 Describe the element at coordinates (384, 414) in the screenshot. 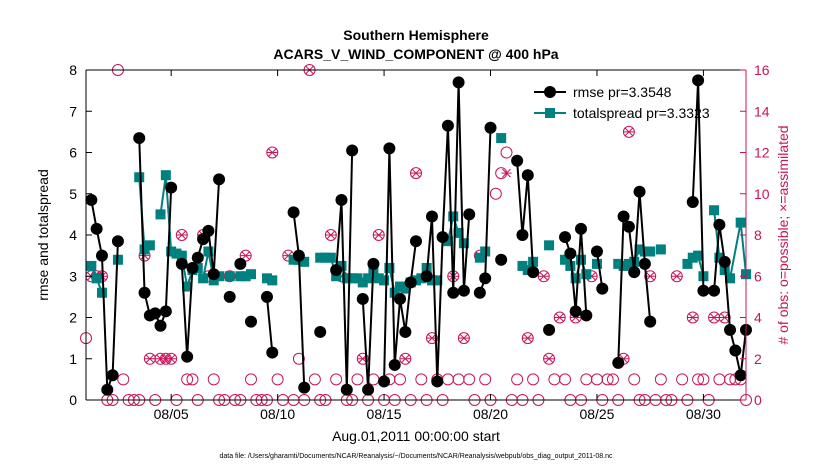

I see `x-tick-label: 08/15` at that location.